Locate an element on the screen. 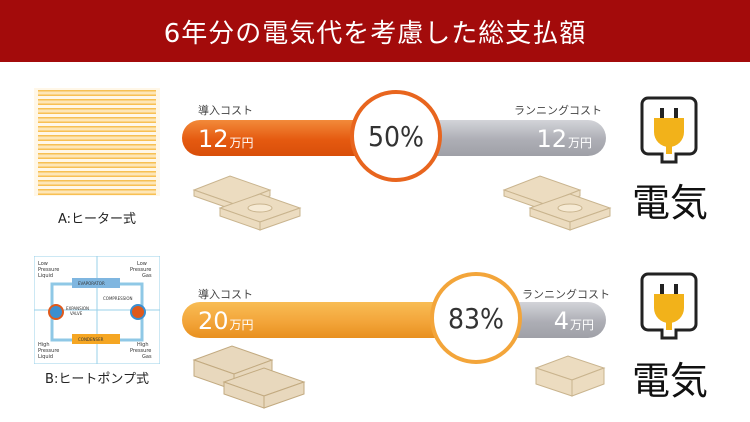 The height and width of the screenshot is (422, 750). initial-cost-bar: 12万円 is located at coordinates (282, 138).